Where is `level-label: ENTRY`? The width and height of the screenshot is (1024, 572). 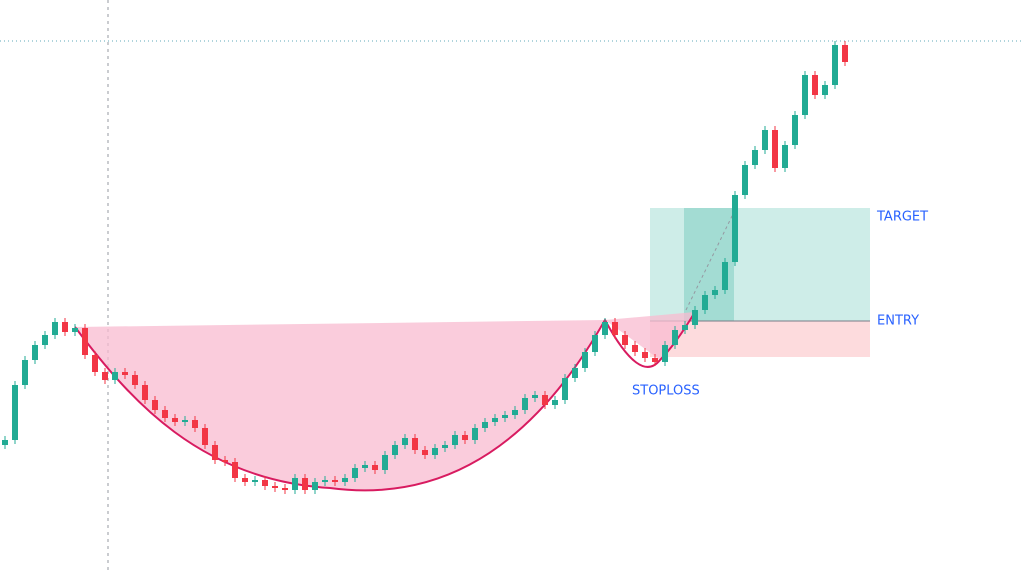 level-label: ENTRY is located at coordinates (898, 321).